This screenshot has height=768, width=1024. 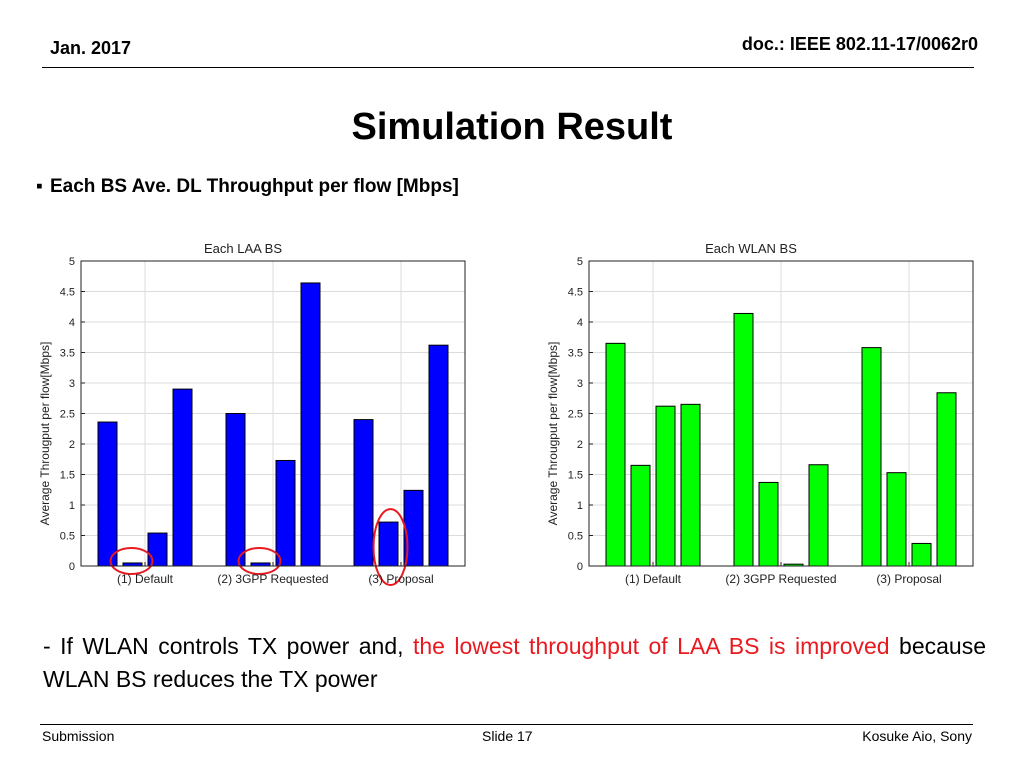 I want to click on note-text-end: because WLAN BS reduces the TX power, so click(x=514, y=662).